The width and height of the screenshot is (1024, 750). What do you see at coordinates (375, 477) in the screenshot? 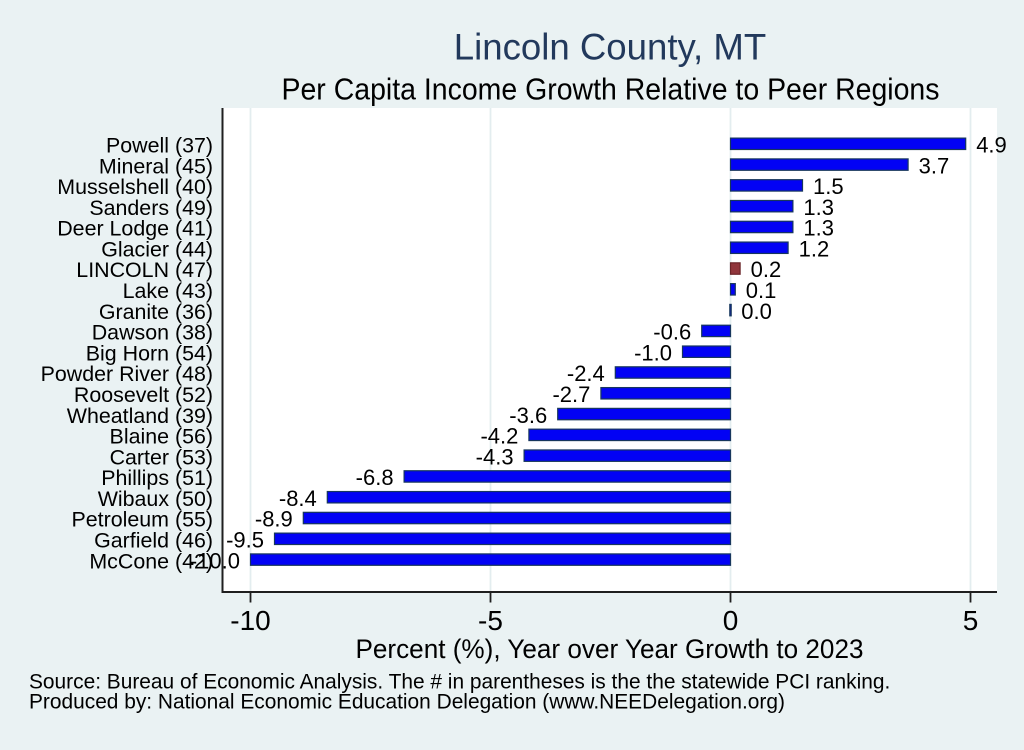
I see `svg-text: -6.8` at bounding box center [375, 477].